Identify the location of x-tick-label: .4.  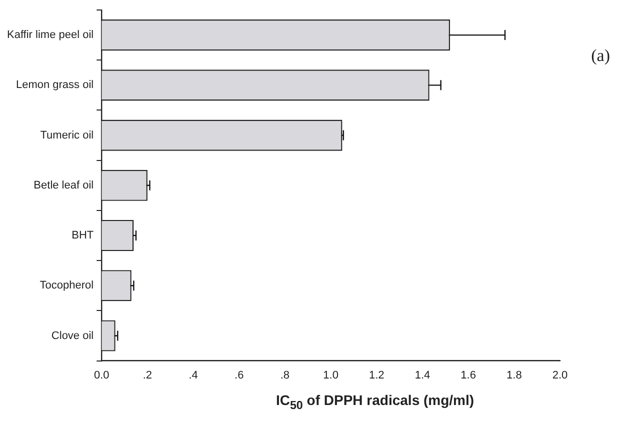
(193, 375).